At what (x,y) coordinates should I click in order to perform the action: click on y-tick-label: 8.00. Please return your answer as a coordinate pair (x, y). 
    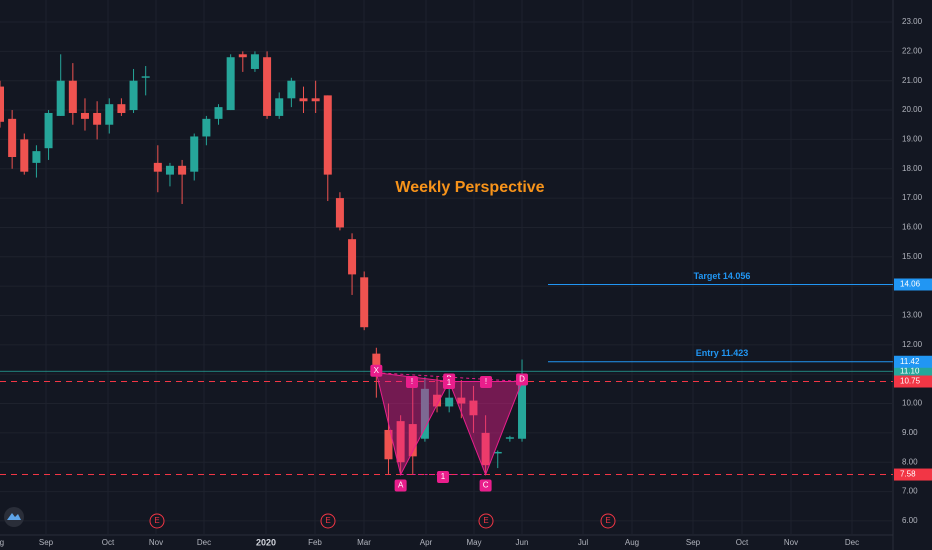
    Looking at the image, I should click on (910, 461).